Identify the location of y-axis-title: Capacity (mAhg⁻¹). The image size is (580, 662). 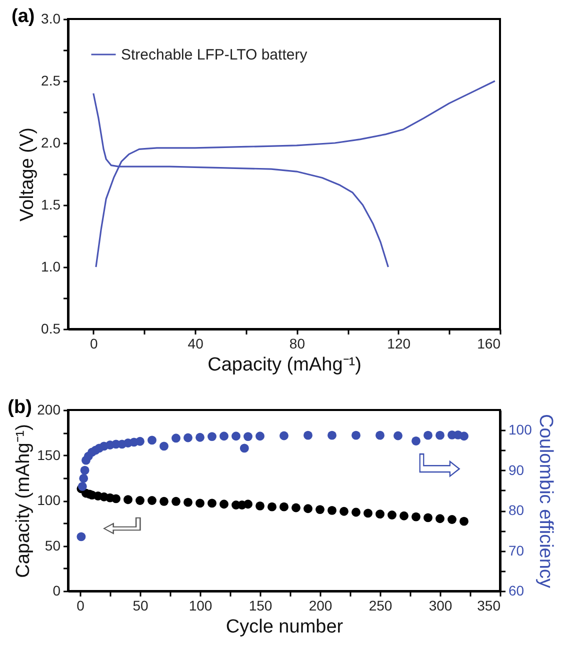
(23, 501).